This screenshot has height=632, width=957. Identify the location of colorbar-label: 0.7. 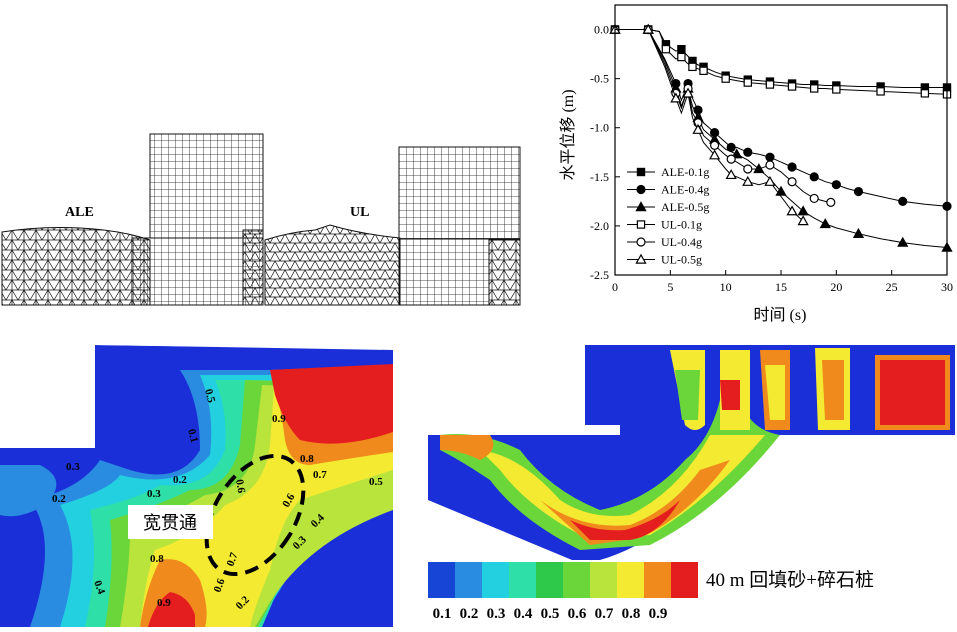
(604, 614).